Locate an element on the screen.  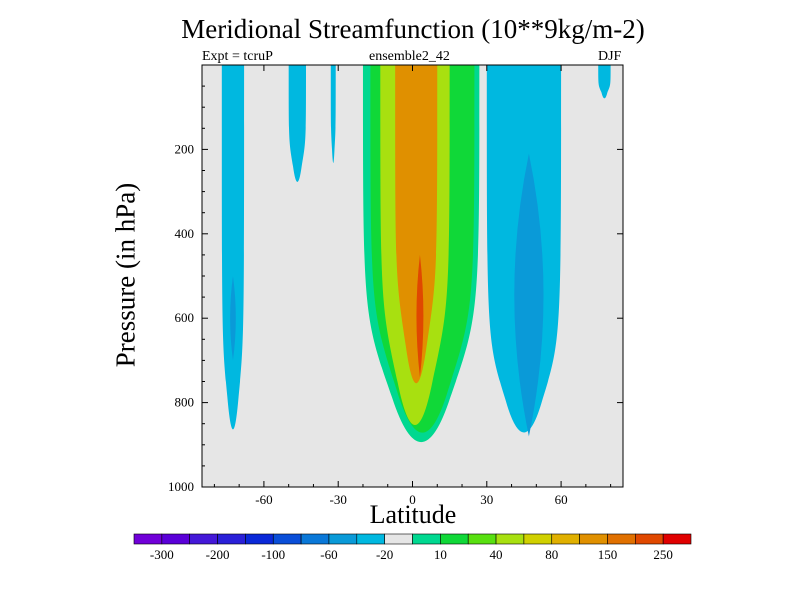
x-tick-label: 0 is located at coordinates (412, 499).